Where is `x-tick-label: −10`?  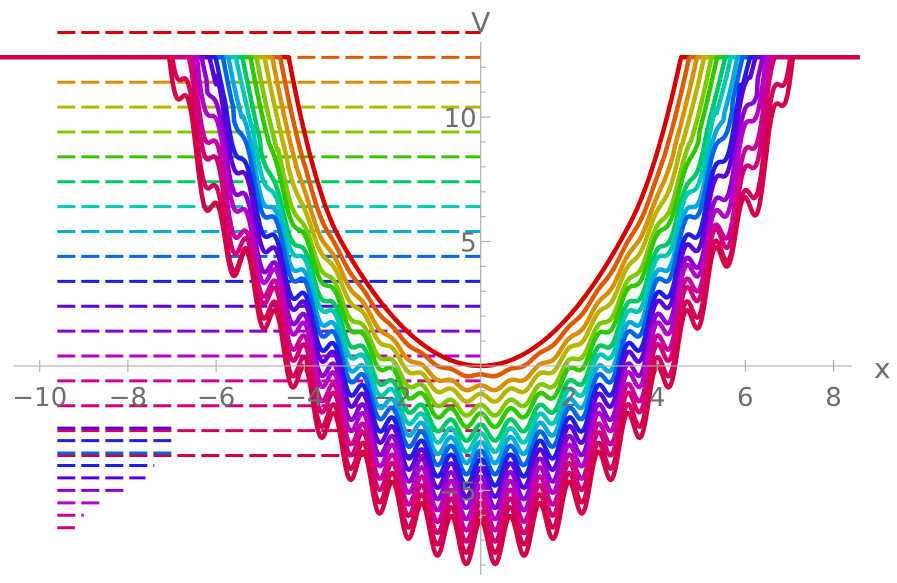
x-tick-label: −10 is located at coordinates (39, 398).